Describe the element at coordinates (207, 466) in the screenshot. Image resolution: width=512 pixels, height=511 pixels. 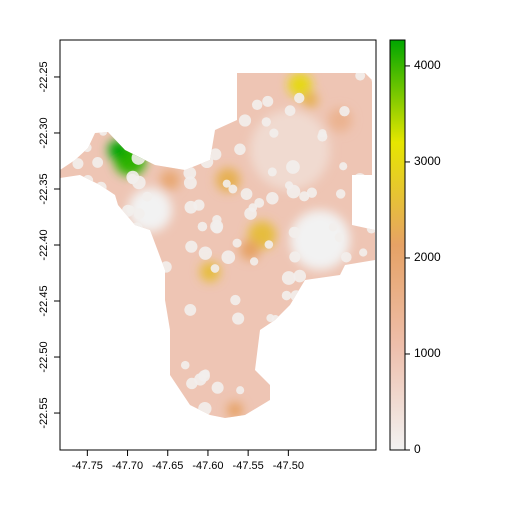
I see `x-tick-label: -47.60` at that location.